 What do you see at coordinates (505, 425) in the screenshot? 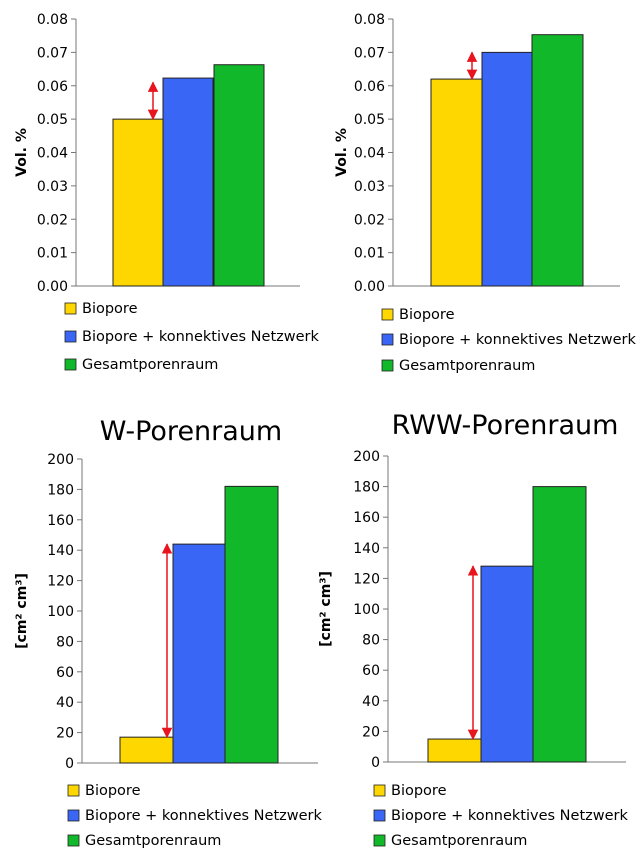
I see `chart-title: RWW-Porenraum` at bounding box center [505, 425].